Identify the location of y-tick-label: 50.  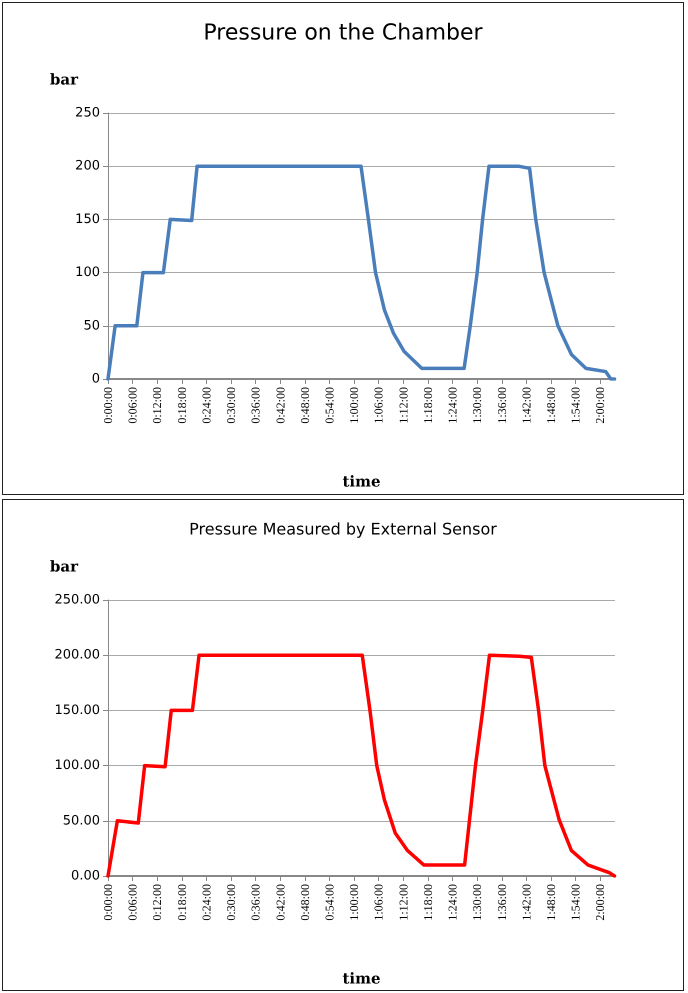
(91, 326).